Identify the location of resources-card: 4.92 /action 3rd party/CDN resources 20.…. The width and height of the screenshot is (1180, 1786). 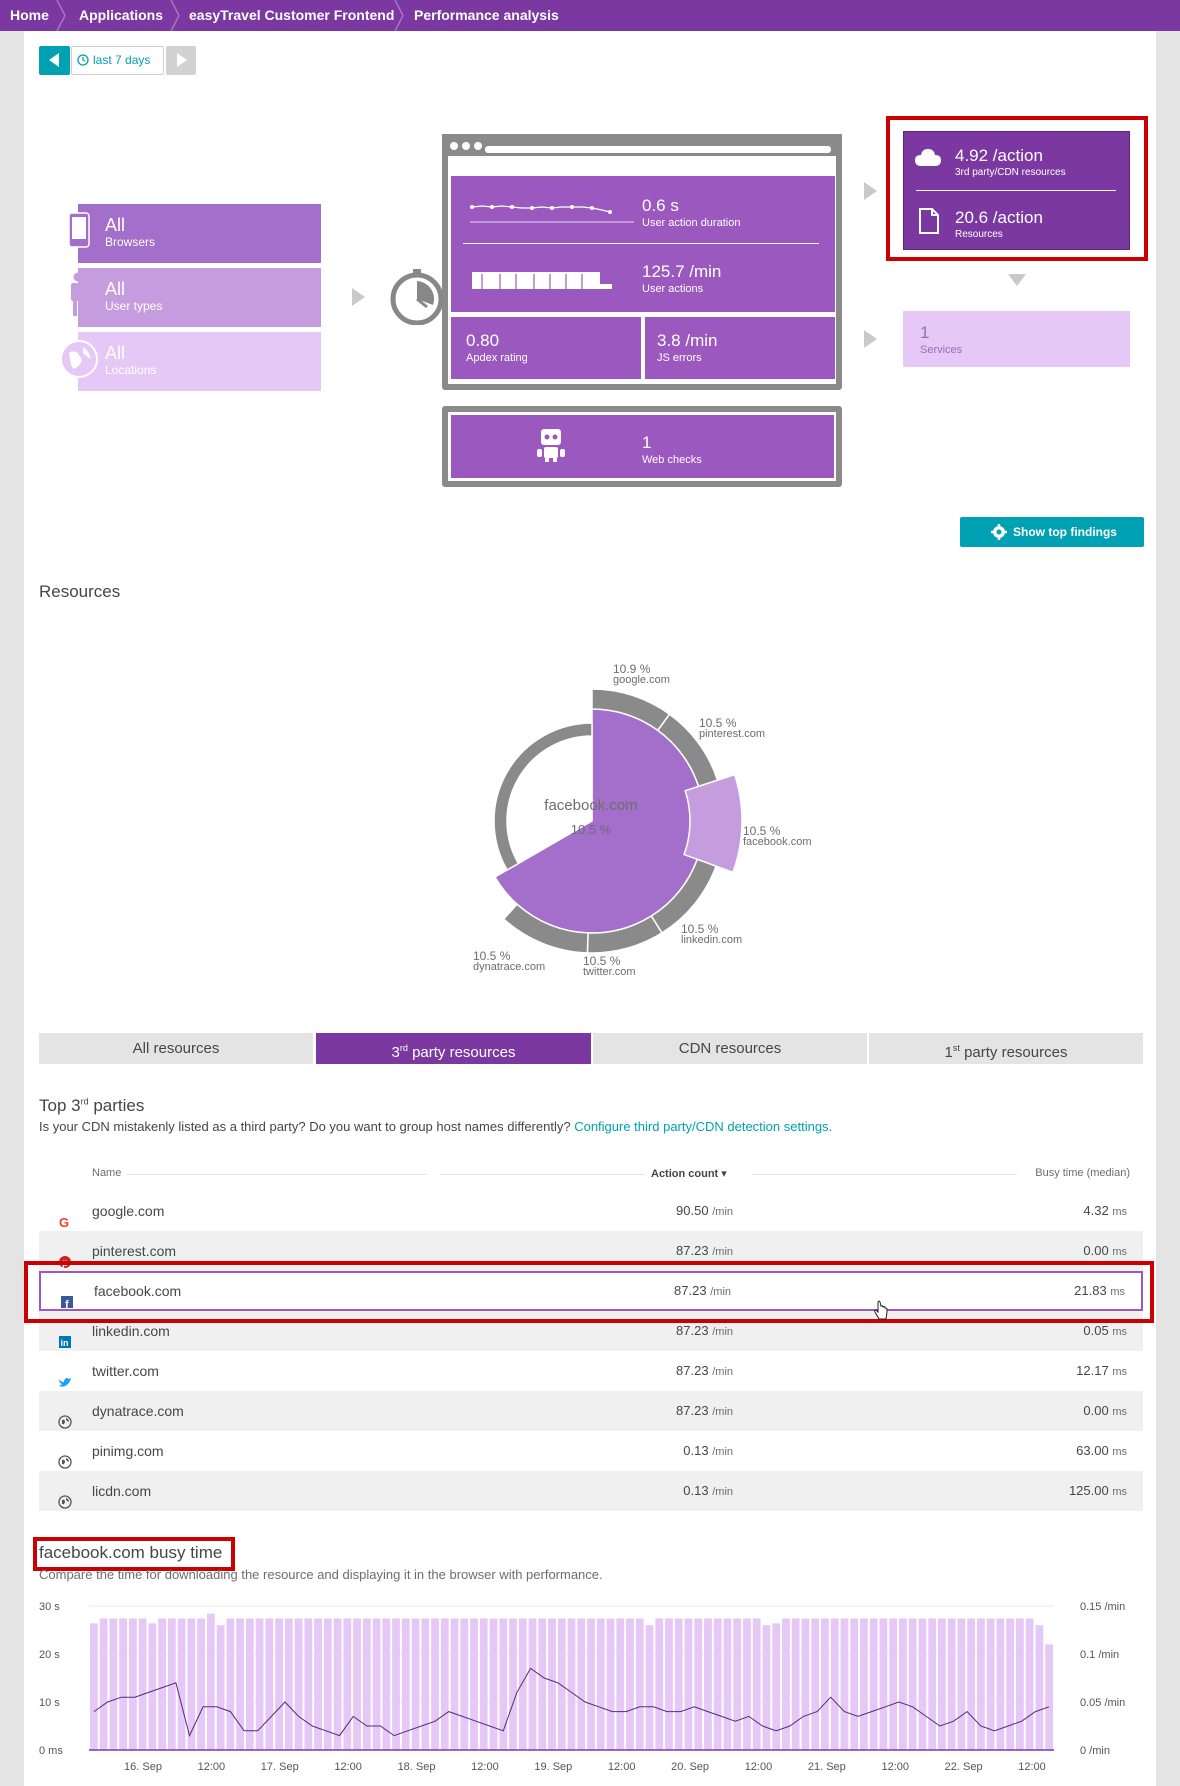
(1016, 190).